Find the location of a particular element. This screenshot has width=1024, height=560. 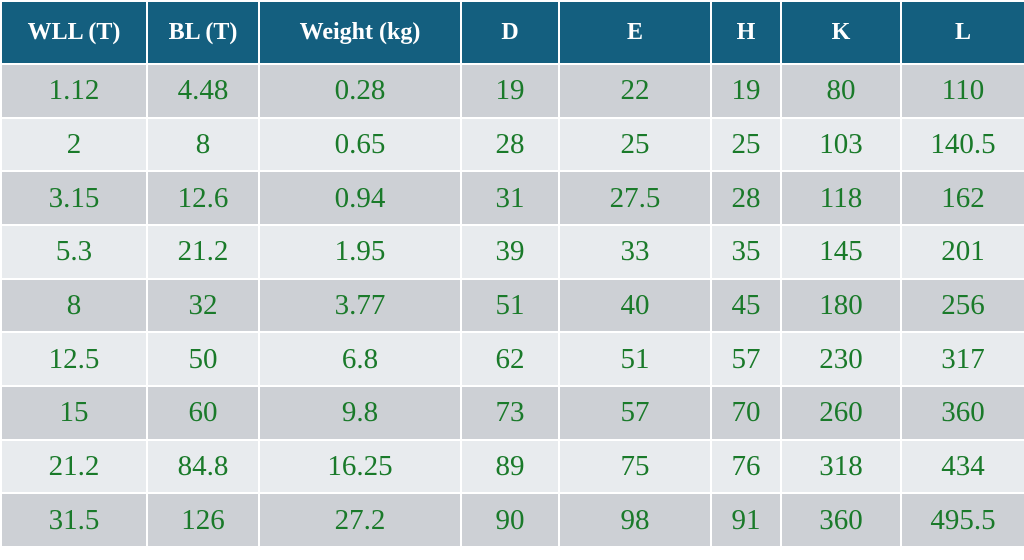

cell-h: 28 is located at coordinates (746, 198).